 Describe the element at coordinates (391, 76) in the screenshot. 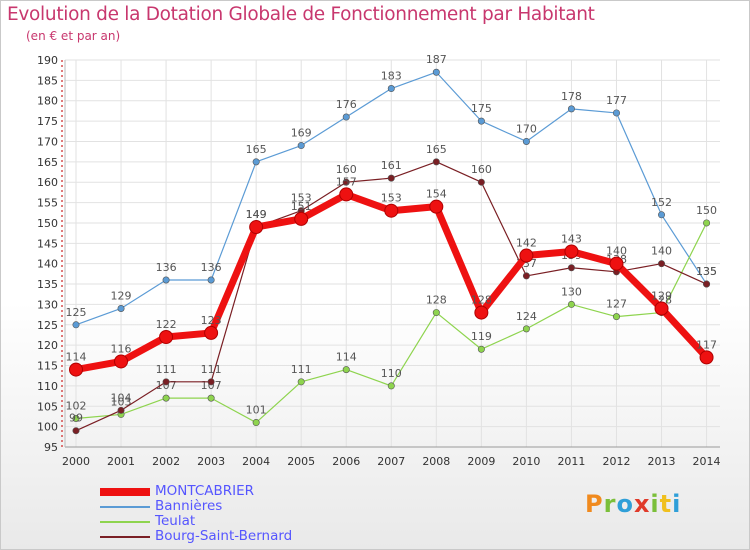

I see `data-label: 183` at that location.